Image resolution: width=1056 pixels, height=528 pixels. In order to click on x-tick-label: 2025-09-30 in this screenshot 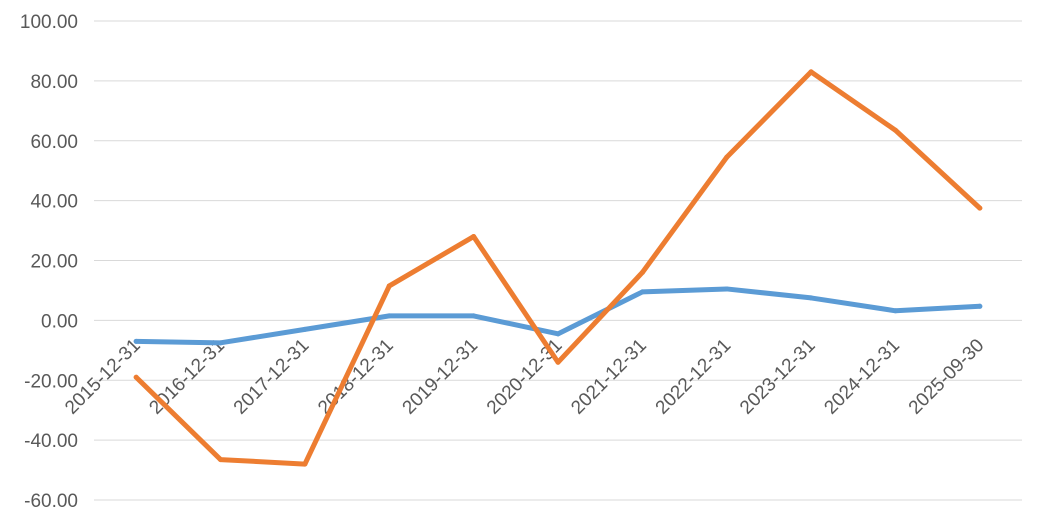, I will do `click(947, 377)`.